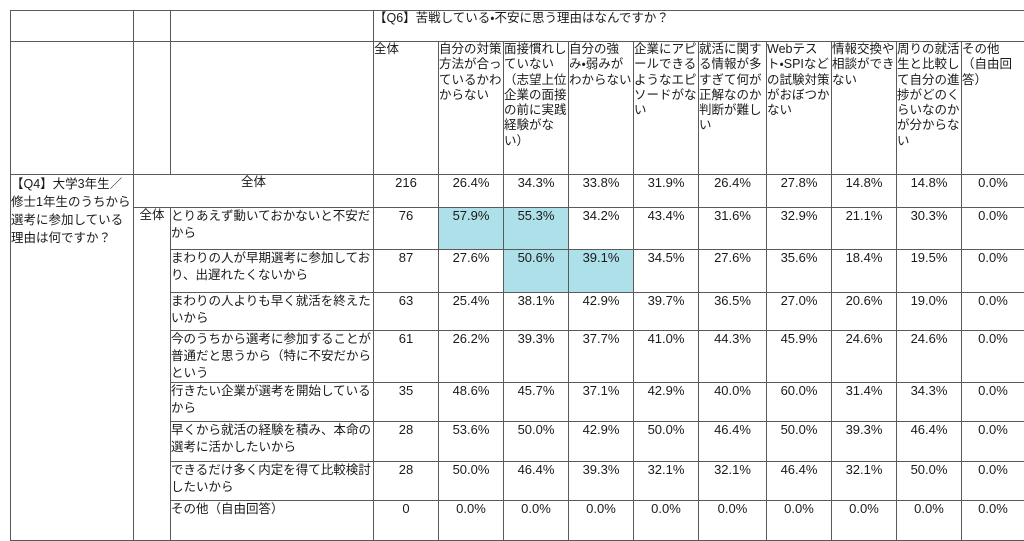  Describe the element at coordinates (799, 401) in the screenshot. I see `data-cell: 60.0%` at that location.